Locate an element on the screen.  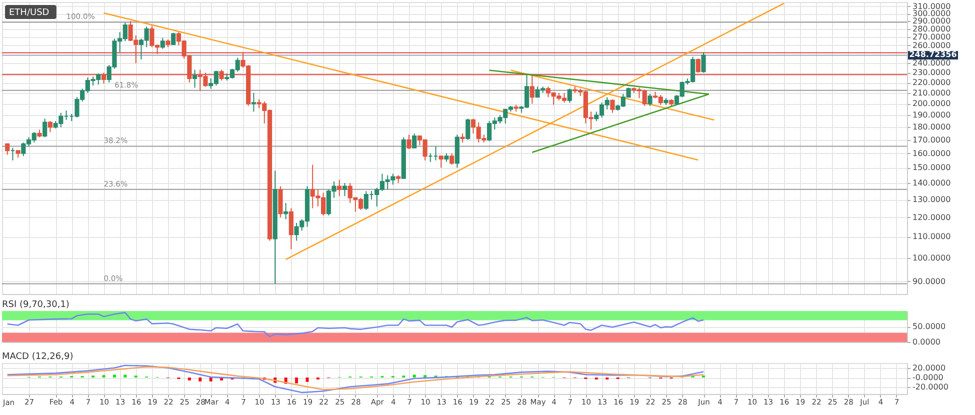
y-tick-label: 150.0000 is located at coordinates (931, 167).